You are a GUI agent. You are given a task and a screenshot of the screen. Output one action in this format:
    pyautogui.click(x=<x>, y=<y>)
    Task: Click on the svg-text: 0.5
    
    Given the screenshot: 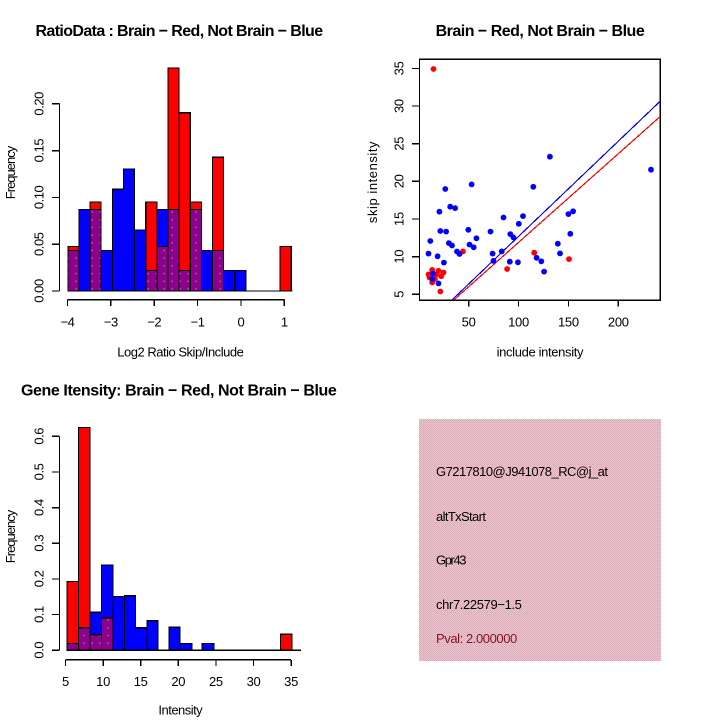 What is the action you would take?
    pyautogui.click(x=38, y=471)
    